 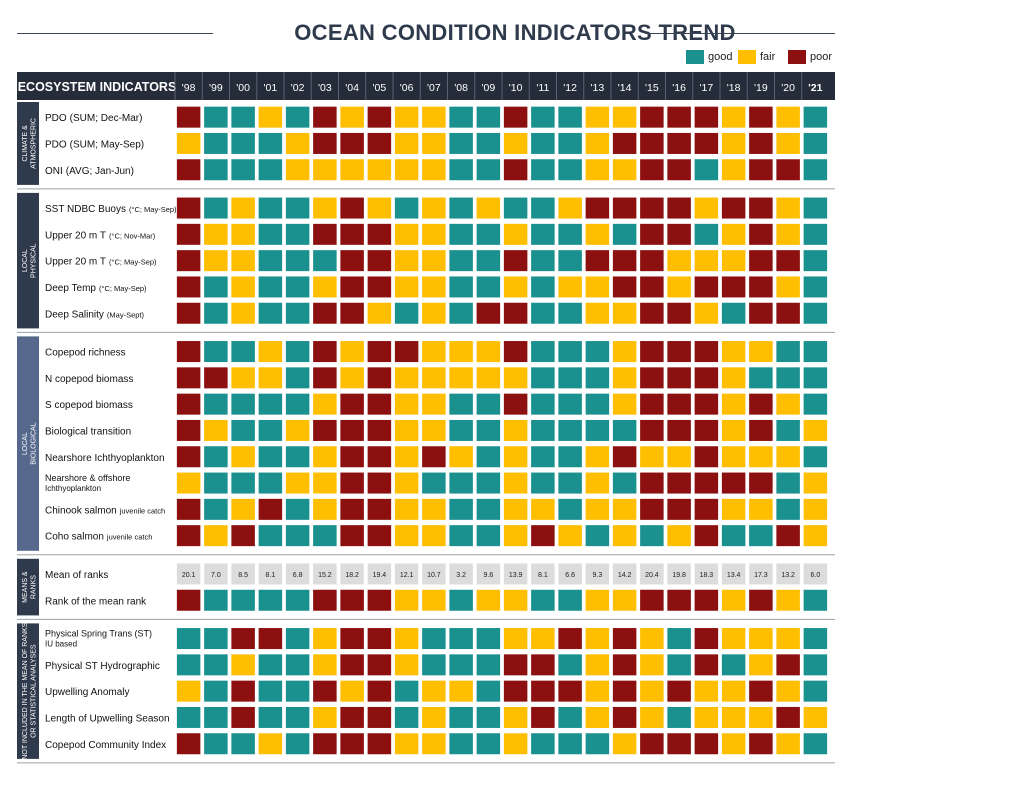 What do you see at coordinates (461, 88) in the screenshot?
I see `year-label: '08` at bounding box center [461, 88].